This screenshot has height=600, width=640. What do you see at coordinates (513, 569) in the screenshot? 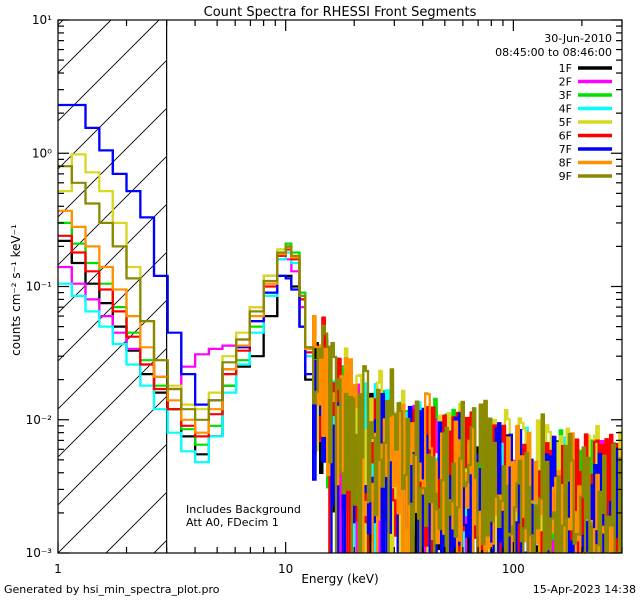
I see `x-tick-label: 100` at bounding box center [513, 569].